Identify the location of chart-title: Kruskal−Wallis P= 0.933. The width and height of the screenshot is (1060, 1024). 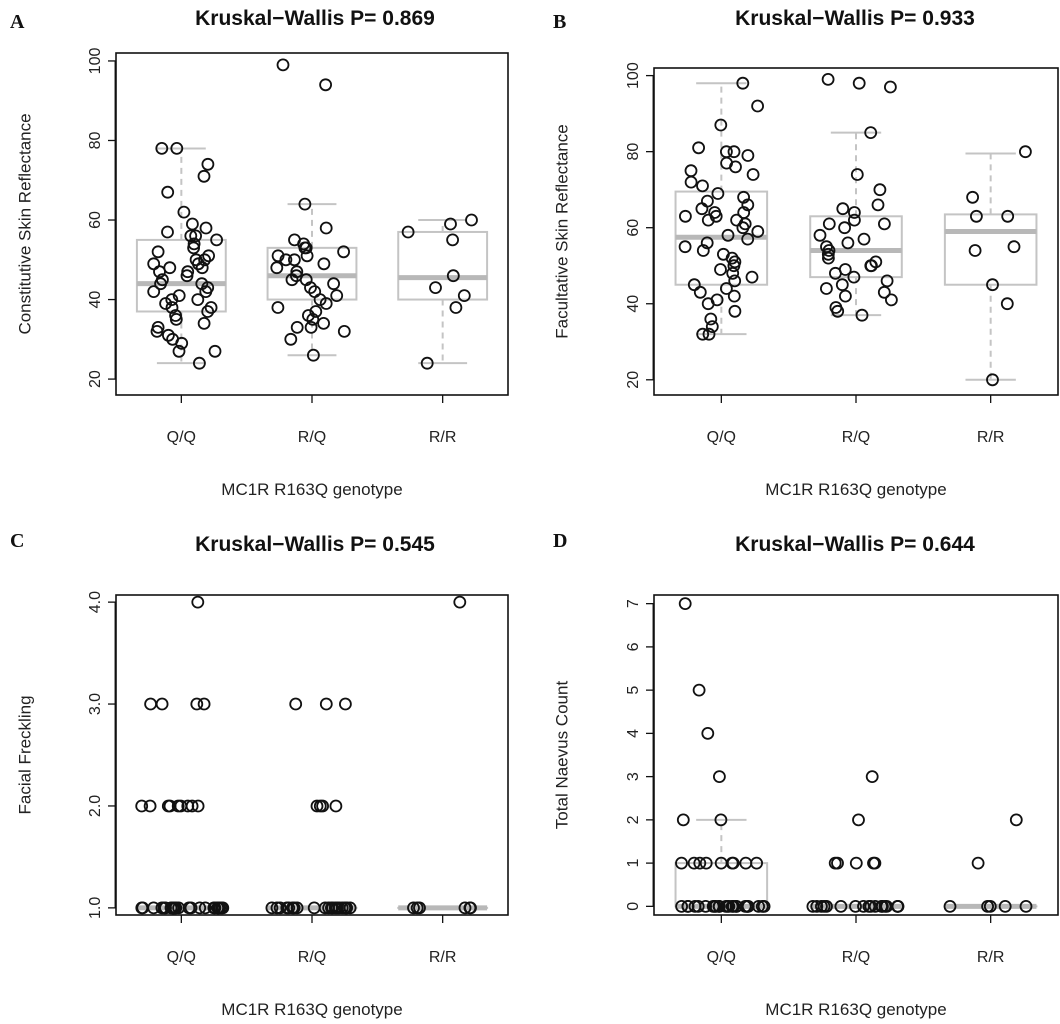
(855, 18).